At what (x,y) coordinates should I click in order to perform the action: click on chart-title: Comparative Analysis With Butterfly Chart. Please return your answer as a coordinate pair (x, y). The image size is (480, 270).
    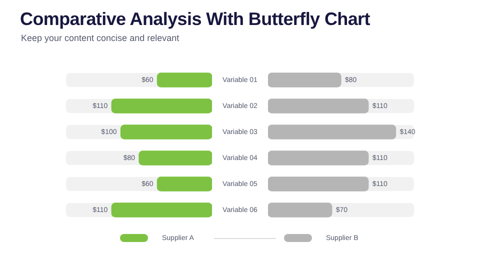
    Looking at the image, I should click on (195, 19).